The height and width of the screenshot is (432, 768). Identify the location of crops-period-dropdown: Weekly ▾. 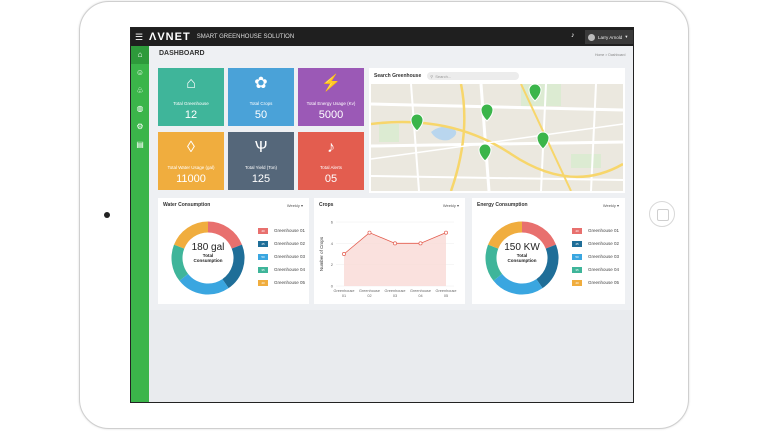
(450, 205).